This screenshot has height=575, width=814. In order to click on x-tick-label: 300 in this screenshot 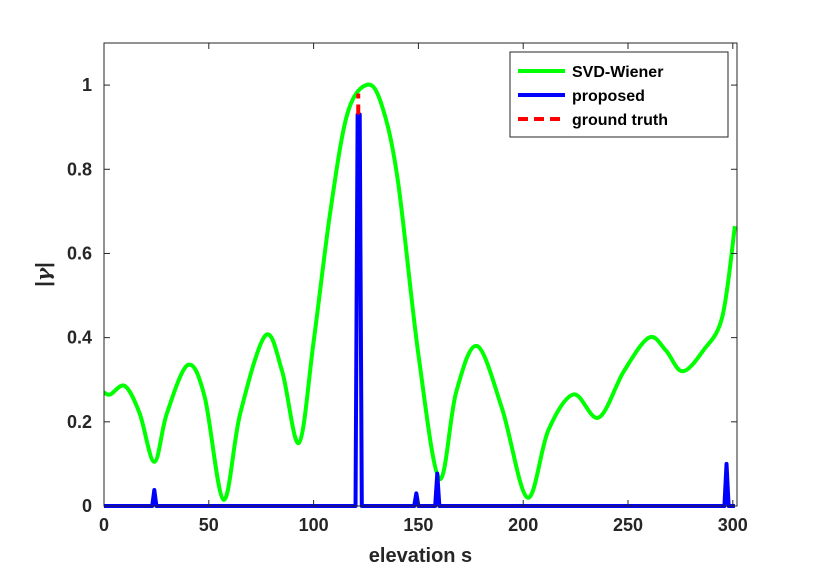, I will do `click(733, 525)`.